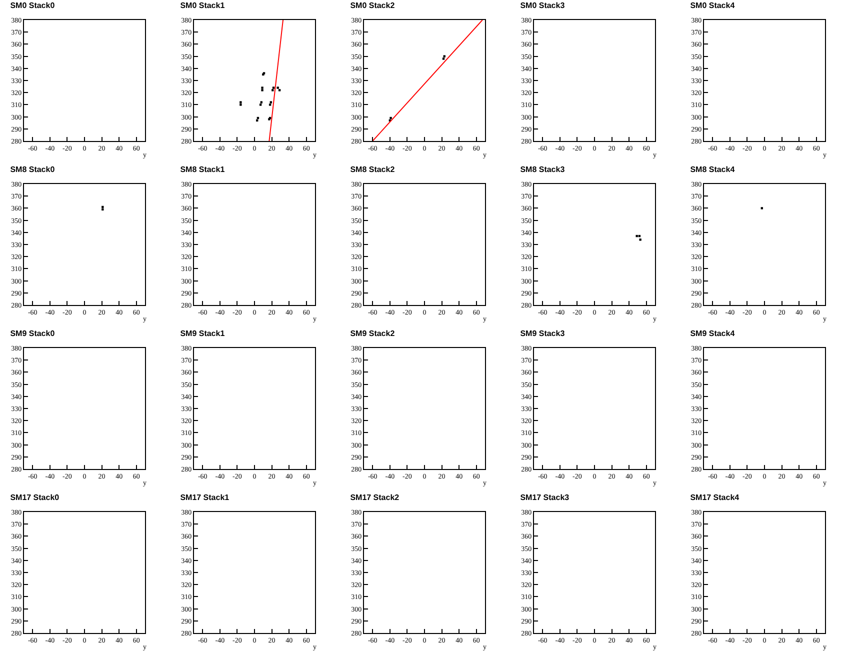 This screenshot has height=656, width=851. What do you see at coordinates (35, 497) in the screenshot?
I see `chart-title: SM17 Stack0` at bounding box center [35, 497].